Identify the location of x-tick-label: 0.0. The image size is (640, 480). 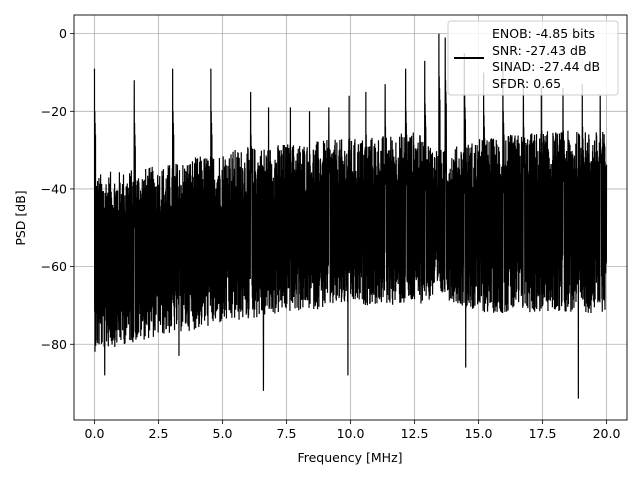
(95, 433).